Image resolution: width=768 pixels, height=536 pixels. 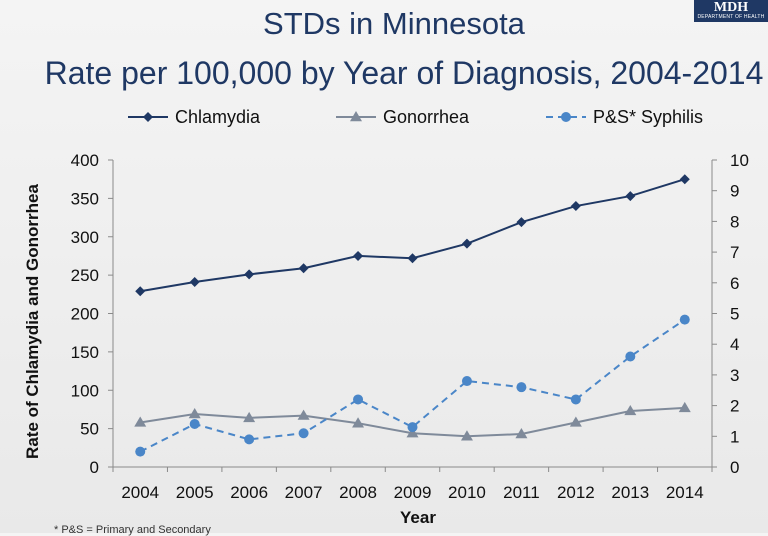 I want to click on y2-tick-label: 5, so click(x=734, y=314).